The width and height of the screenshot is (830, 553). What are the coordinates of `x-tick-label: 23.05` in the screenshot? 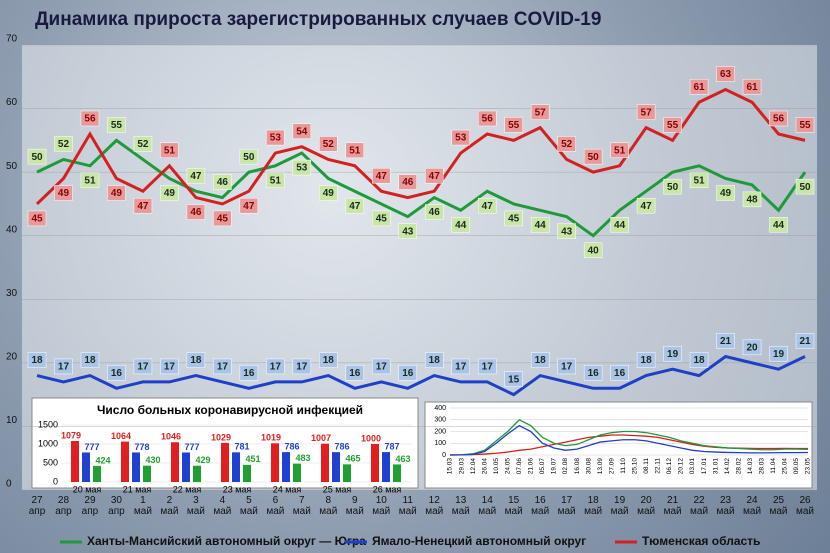 It's located at (808, 466).